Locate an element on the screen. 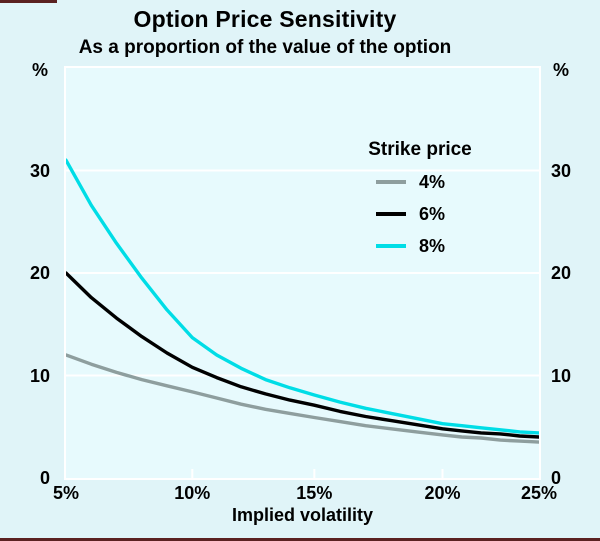 This screenshot has width=600, height=541. legend-label-4%: 4% is located at coordinates (432, 182).